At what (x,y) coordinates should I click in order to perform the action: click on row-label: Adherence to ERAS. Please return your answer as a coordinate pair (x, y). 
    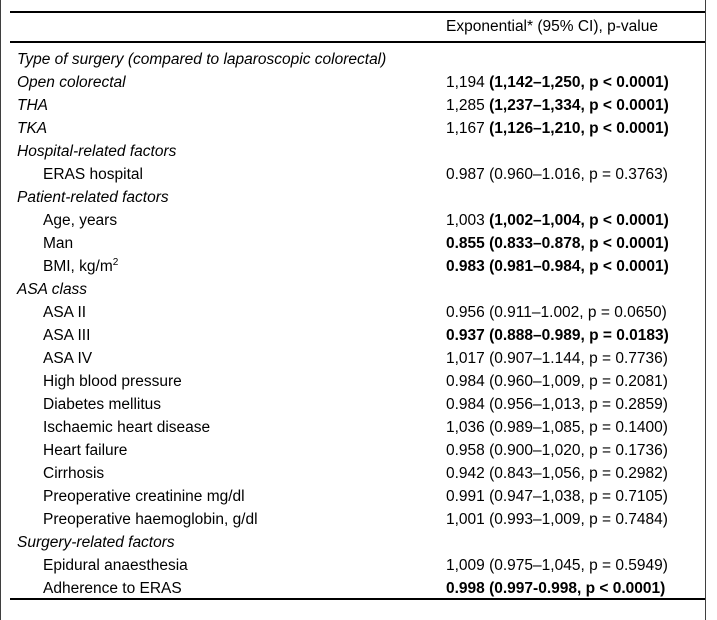
    Looking at the image, I should click on (112, 588).